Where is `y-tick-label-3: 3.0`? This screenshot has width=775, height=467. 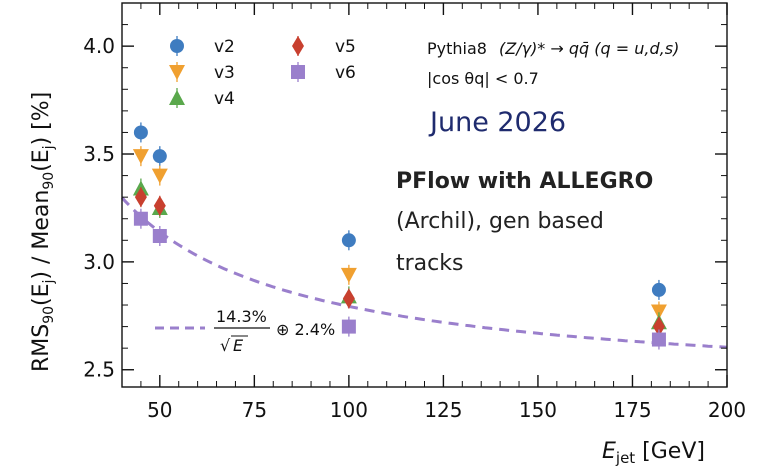
y-tick-label-3: 3.0 is located at coordinates (99, 262).